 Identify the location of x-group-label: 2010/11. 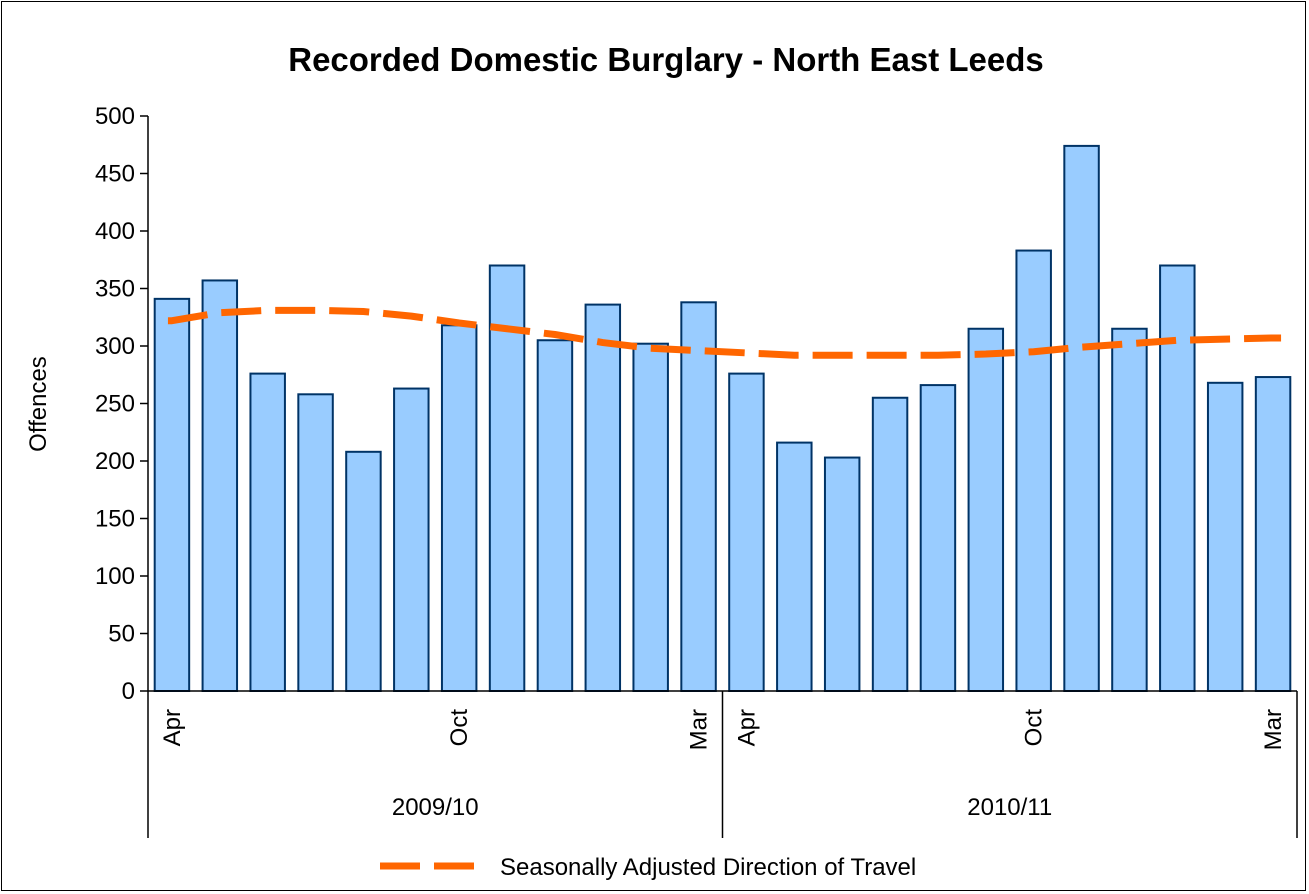
(1009, 807).